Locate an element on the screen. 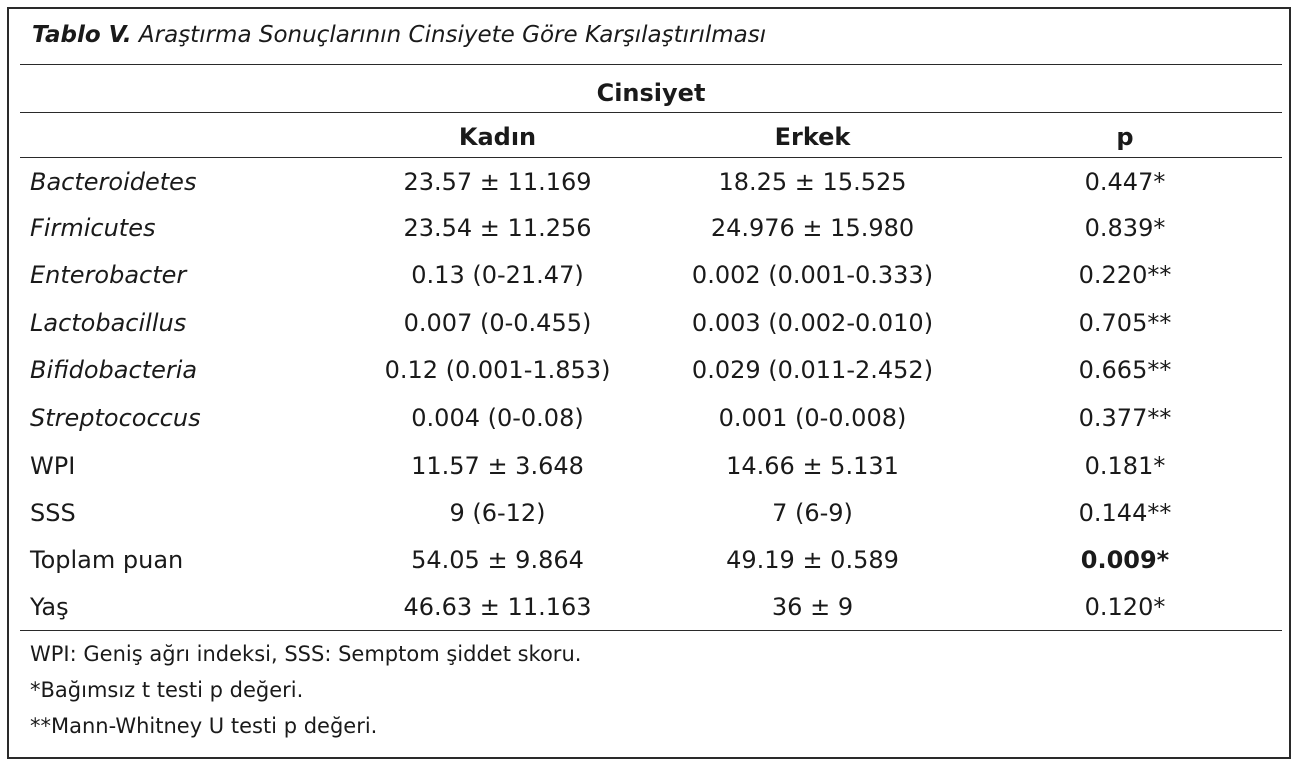 Image resolution: width=1300 pixels, height=768 pixels. column-header-p: p is located at coordinates (1125, 137).